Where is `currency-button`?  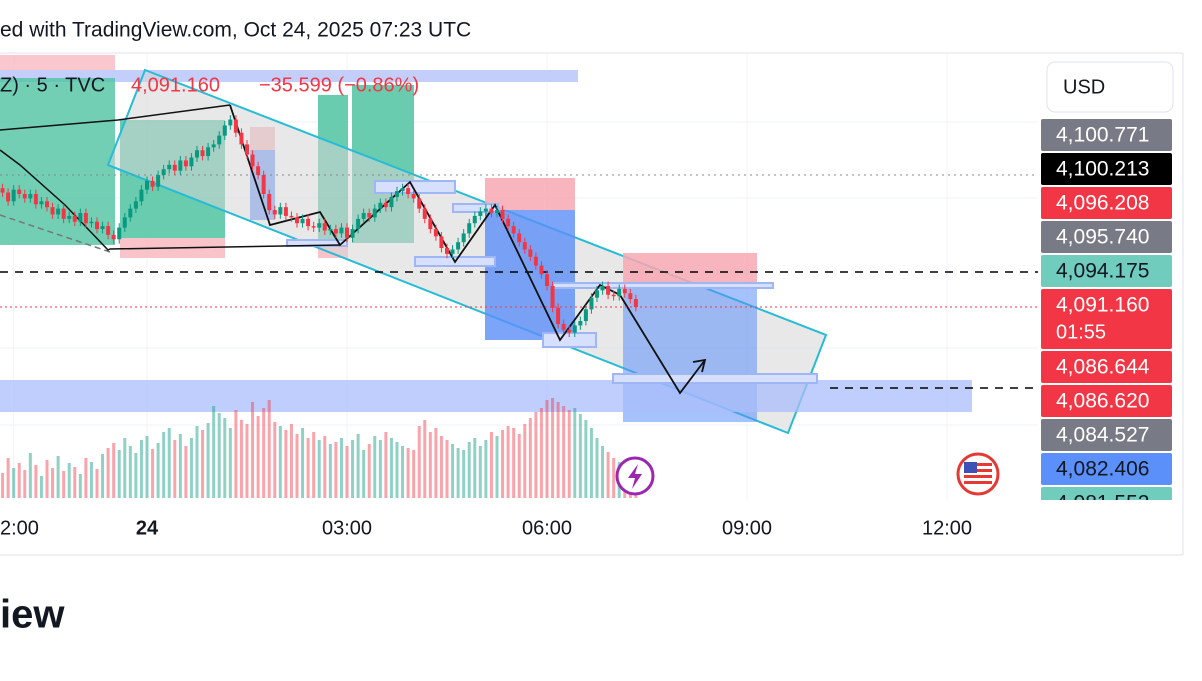 currency-button is located at coordinates (1110, 87).